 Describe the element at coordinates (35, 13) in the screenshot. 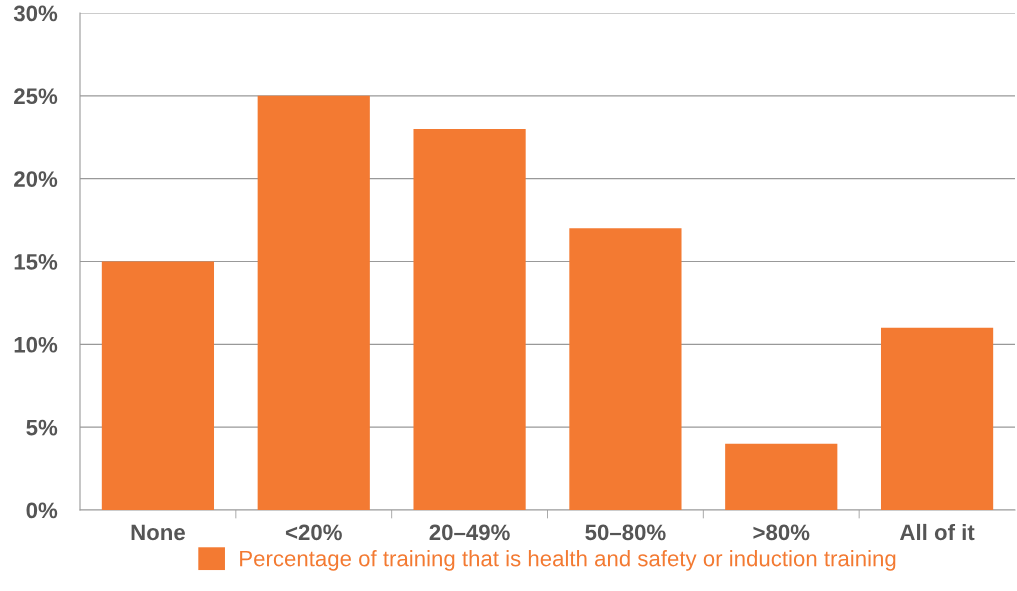

I see `y-tick-label: 30%` at that location.